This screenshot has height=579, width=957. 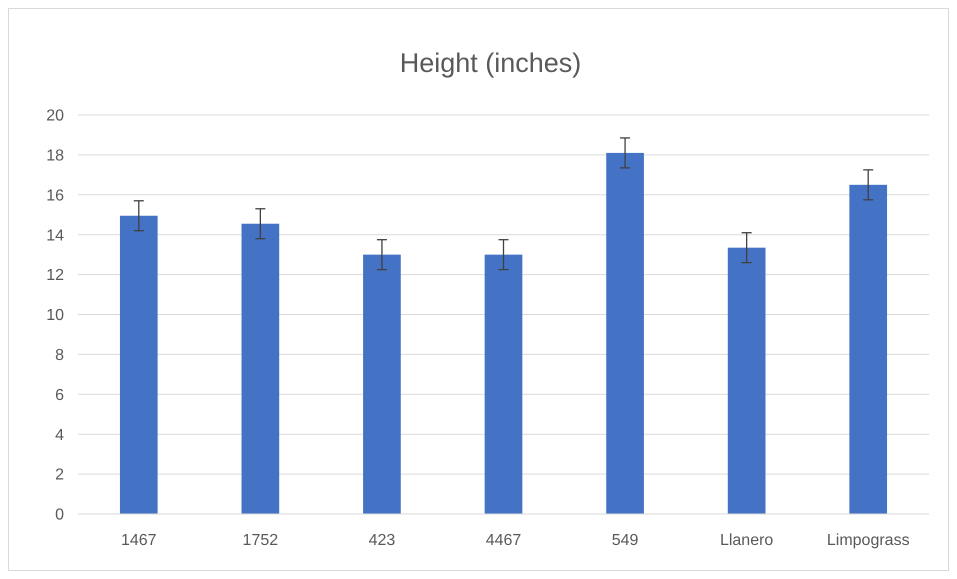 What do you see at coordinates (55, 315) in the screenshot?
I see `y-tick-label: 10` at bounding box center [55, 315].